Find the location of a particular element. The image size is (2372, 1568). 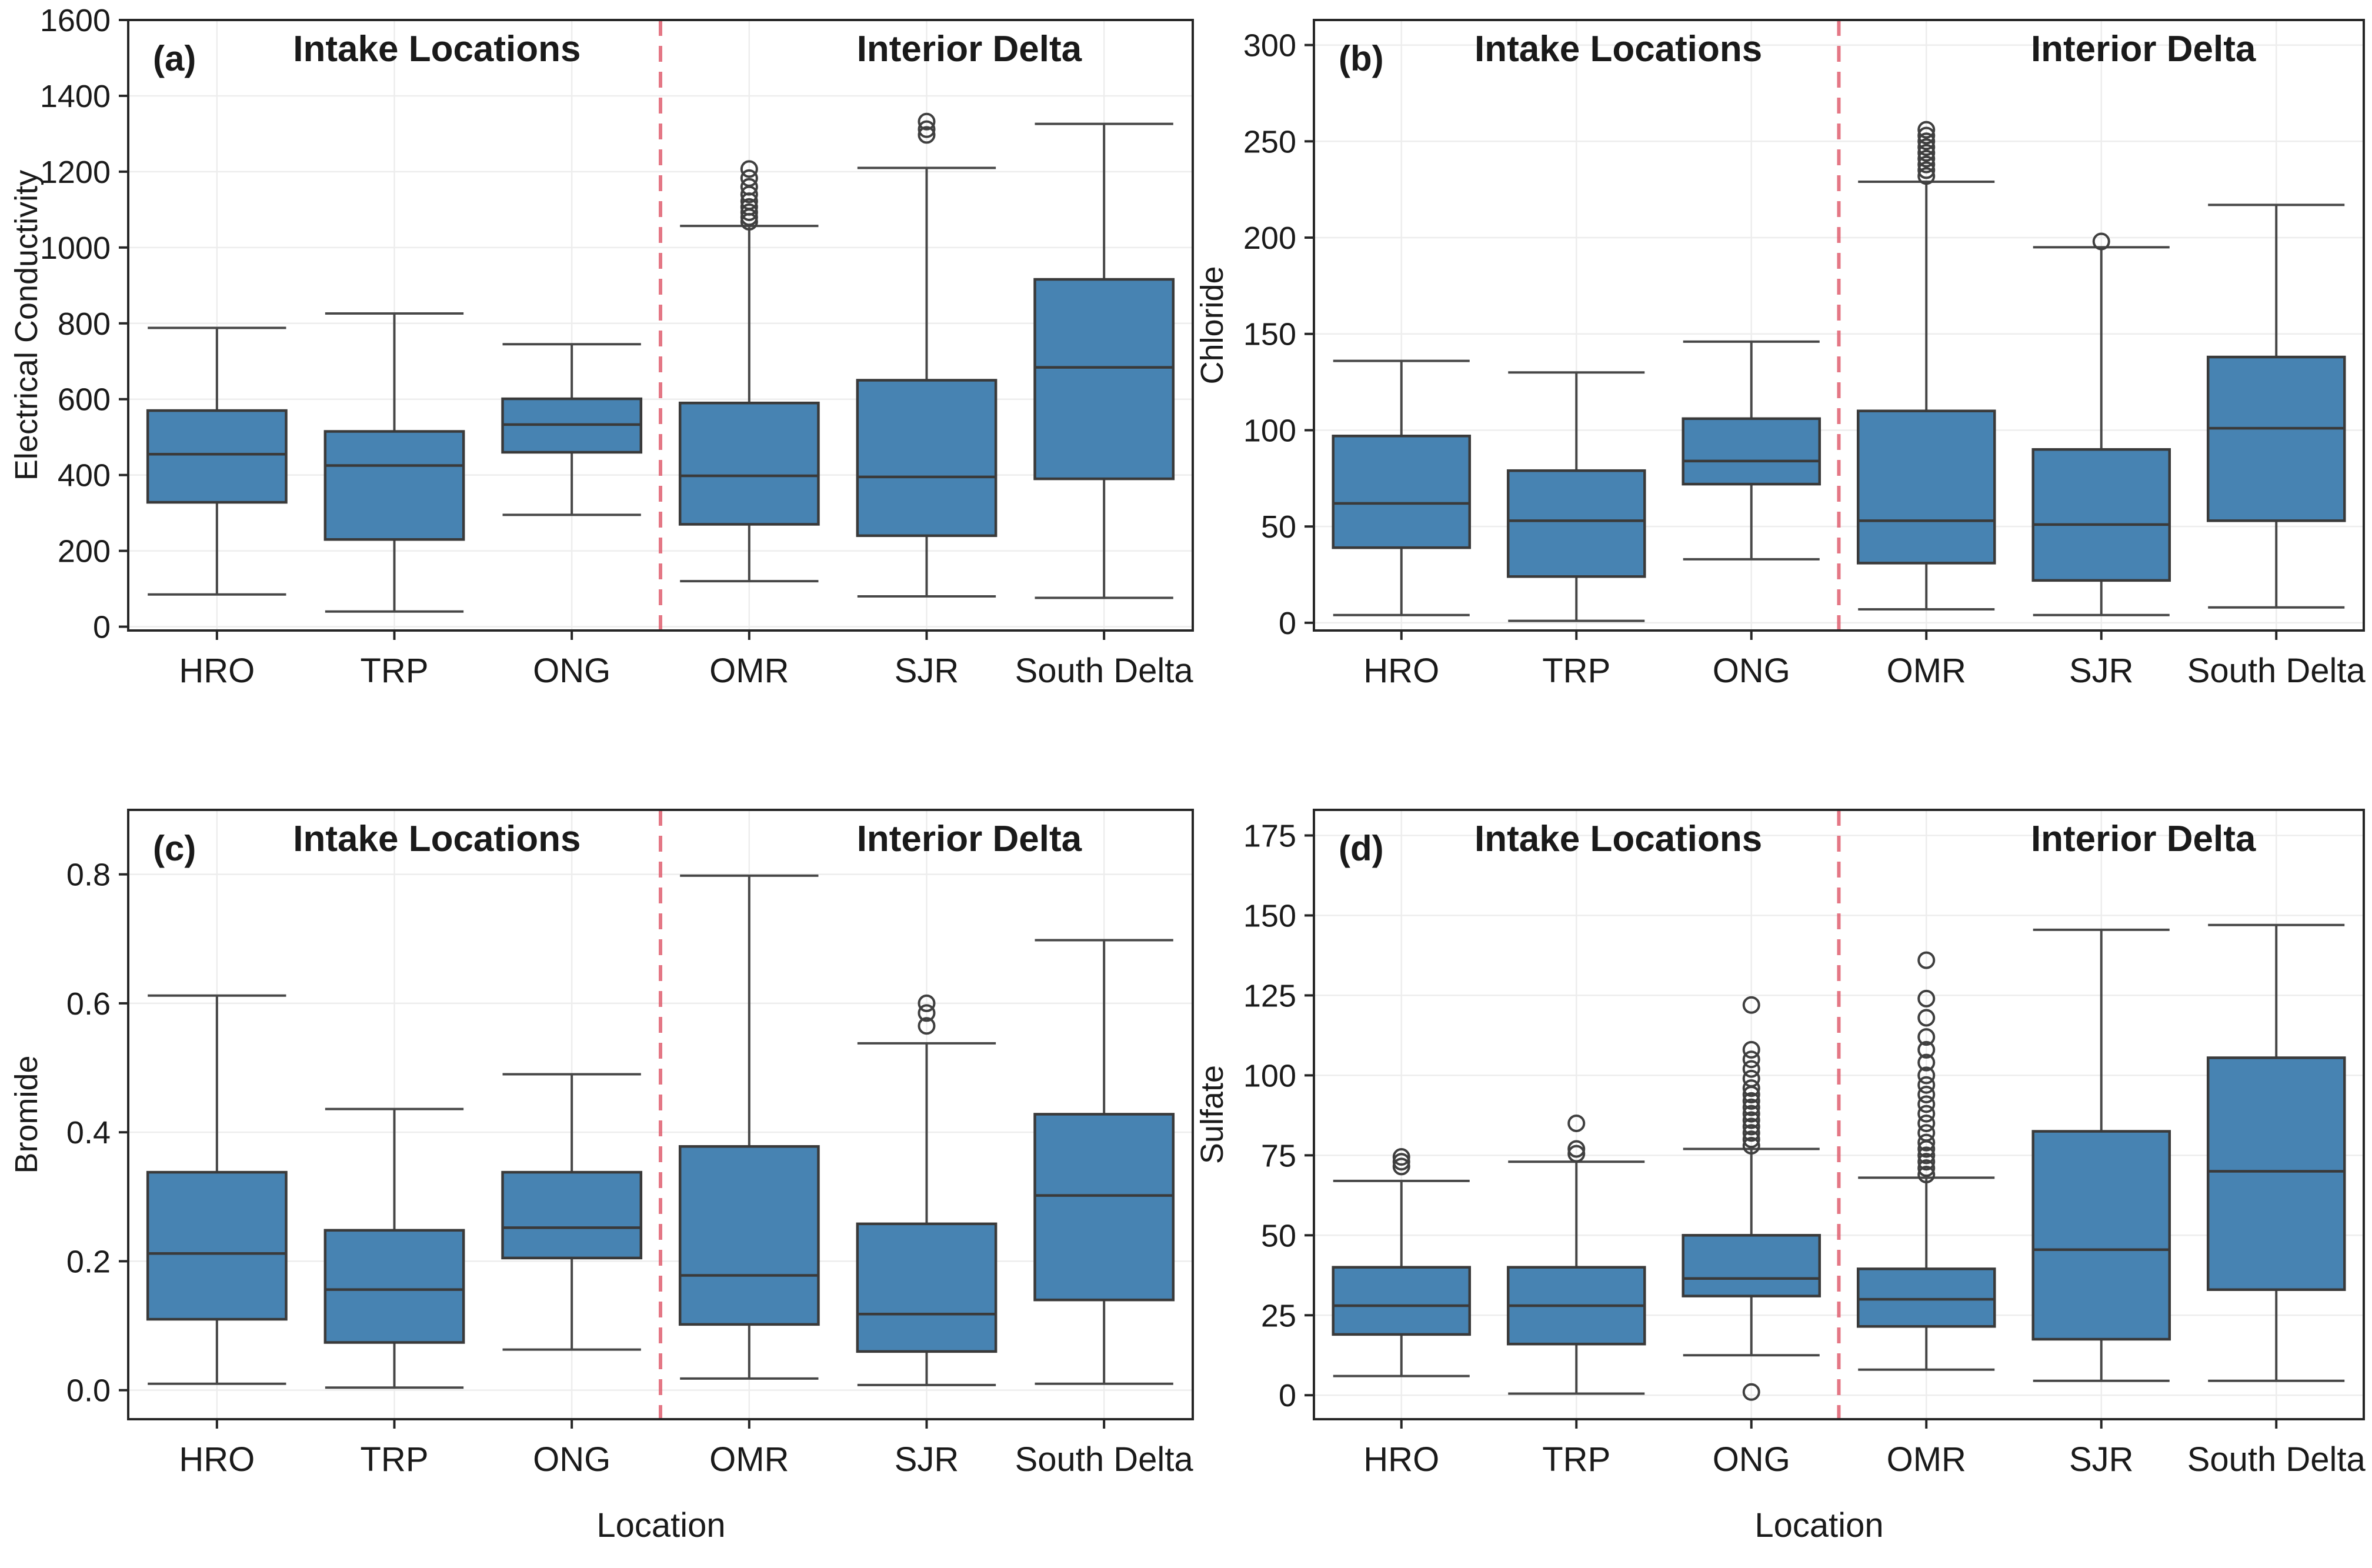

y-tick-label: 0.0 is located at coordinates (89, 1391).